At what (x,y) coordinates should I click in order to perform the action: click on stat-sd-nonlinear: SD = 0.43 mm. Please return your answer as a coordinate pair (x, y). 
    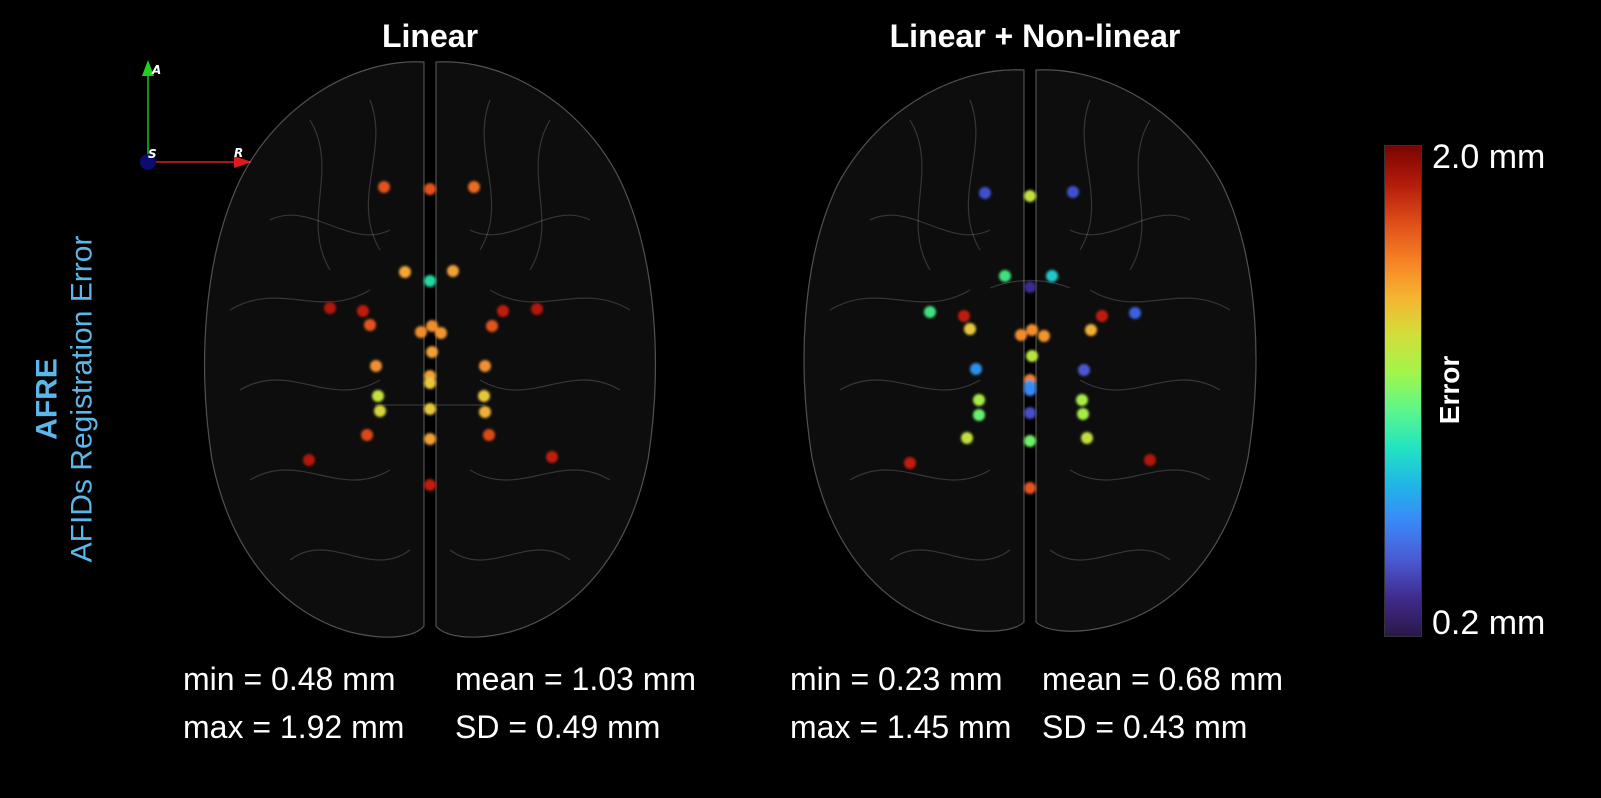
    Looking at the image, I should click on (1145, 727).